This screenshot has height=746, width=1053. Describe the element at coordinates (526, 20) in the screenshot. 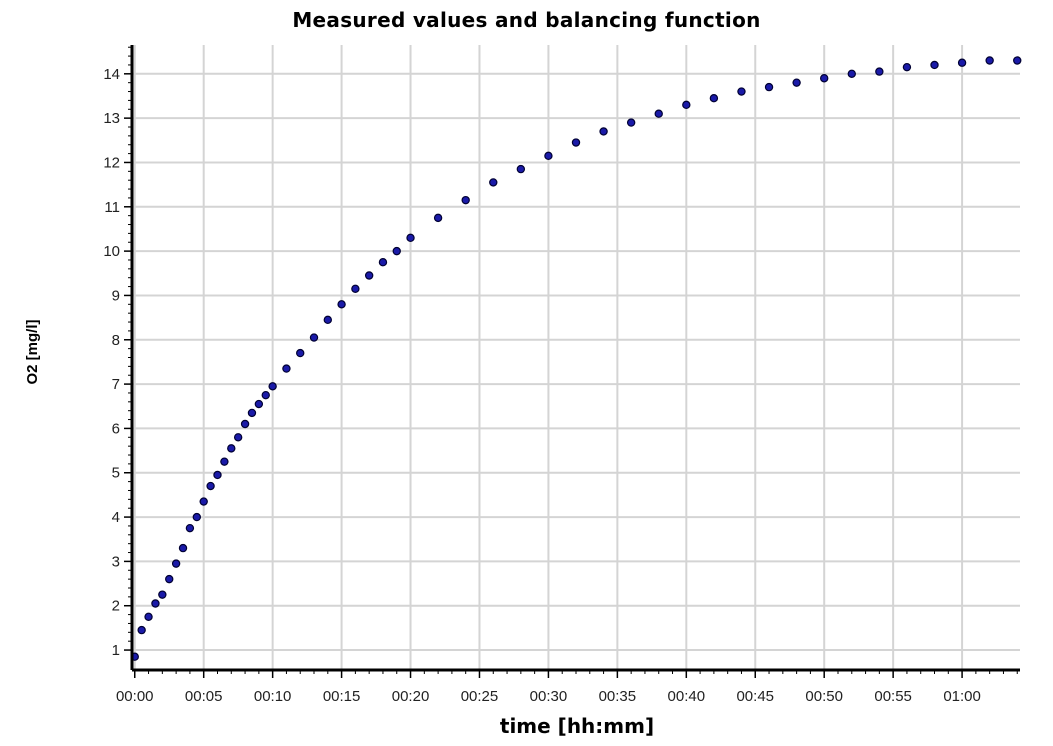

I see `chart-title: Measured values and balancing function` at that location.